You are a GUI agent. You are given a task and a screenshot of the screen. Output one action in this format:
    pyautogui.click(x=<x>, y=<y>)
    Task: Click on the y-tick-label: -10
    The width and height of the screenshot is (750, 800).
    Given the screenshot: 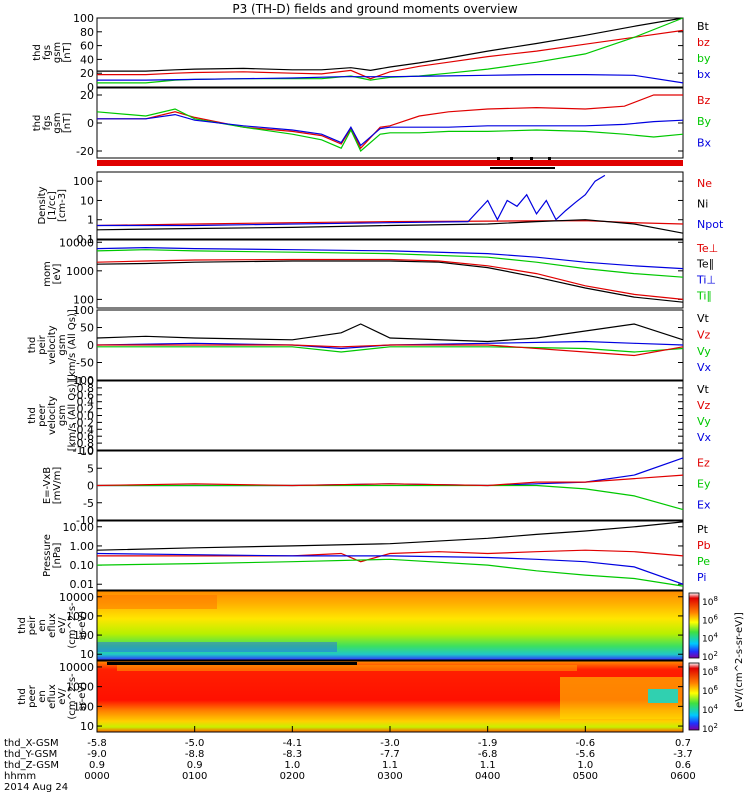 What is the action you would take?
    pyautogui.click(x=85, y=520)
    